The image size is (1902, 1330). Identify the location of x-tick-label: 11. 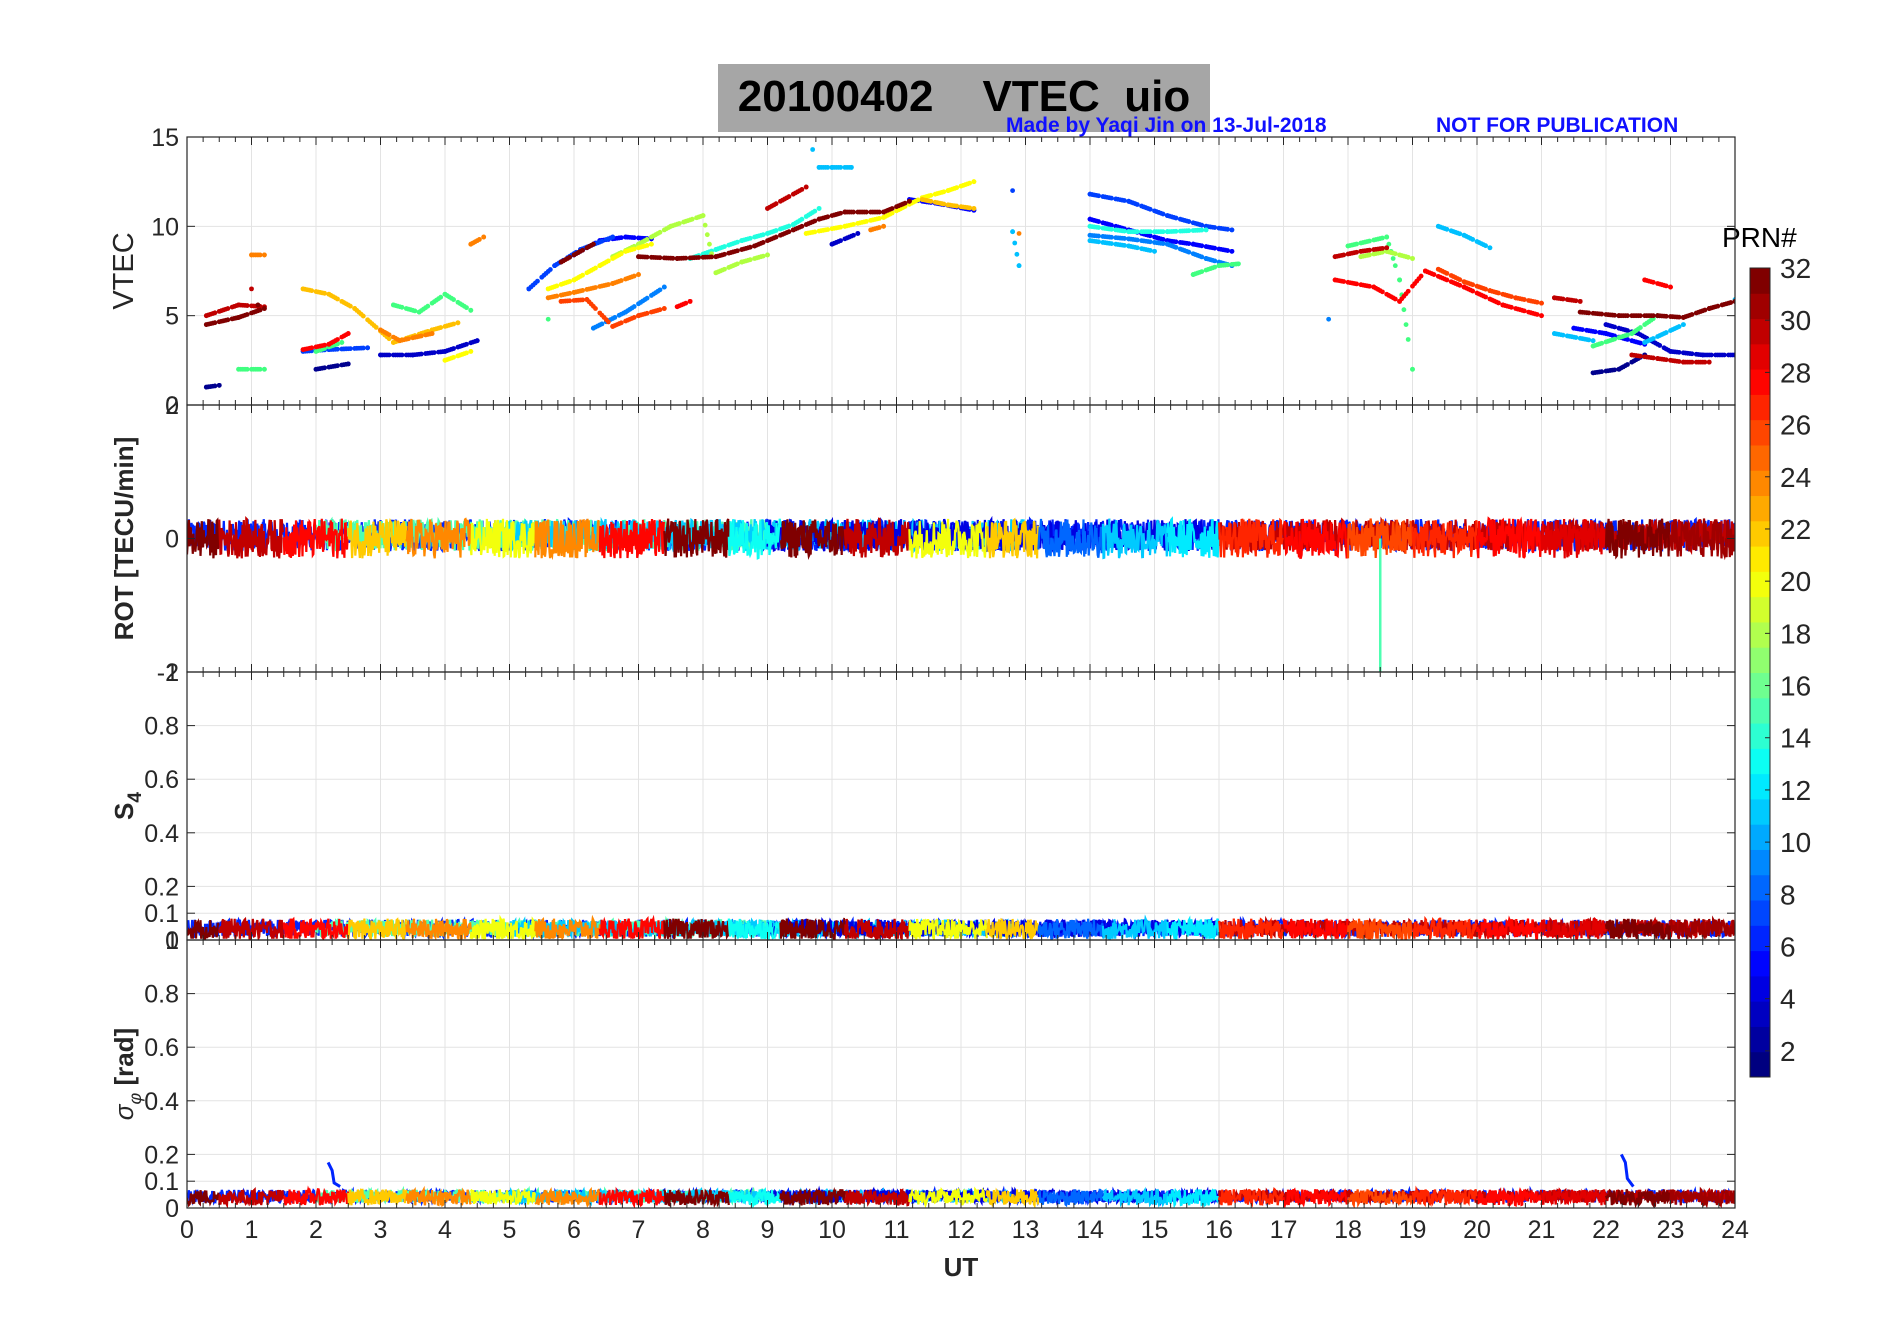
(897, 1230).